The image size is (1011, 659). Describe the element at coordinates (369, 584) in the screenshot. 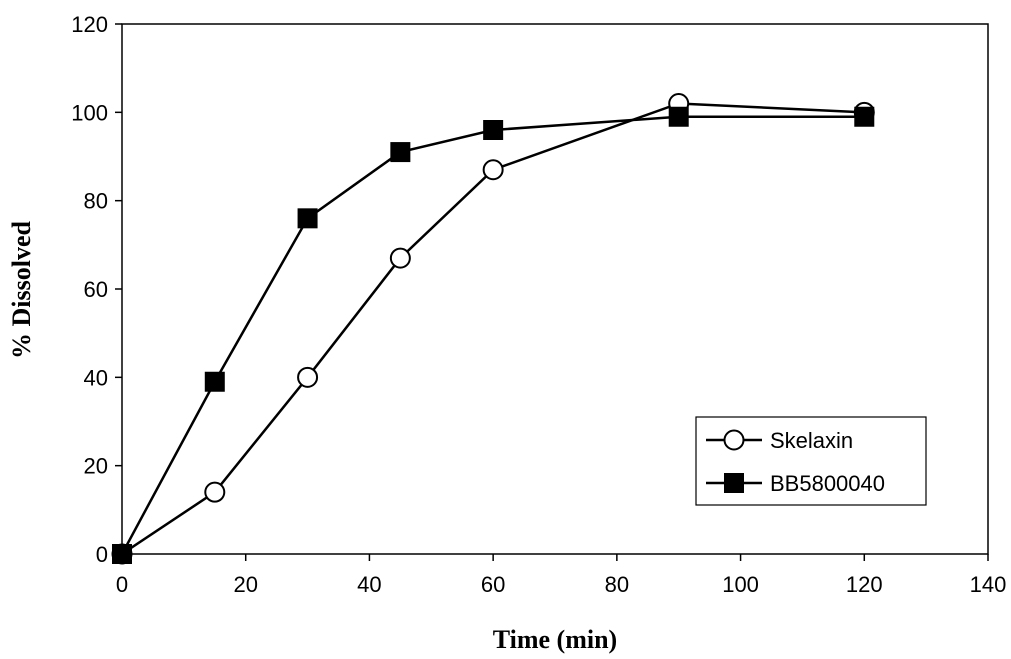

I see `x-tick-label: 40` at that location.